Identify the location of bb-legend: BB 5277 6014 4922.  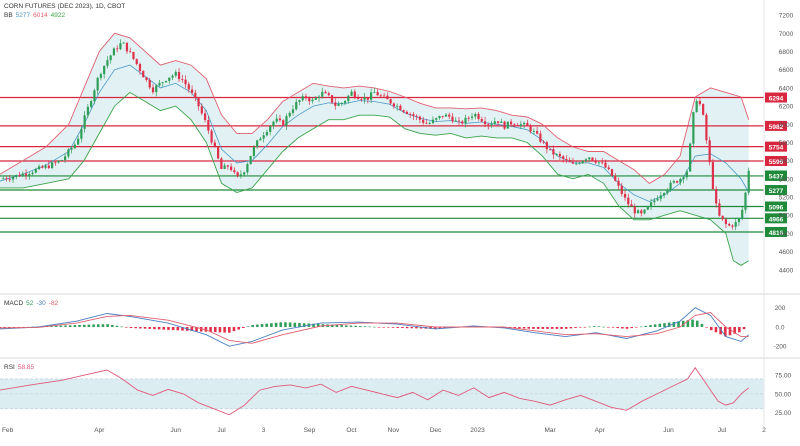
(36, 15).